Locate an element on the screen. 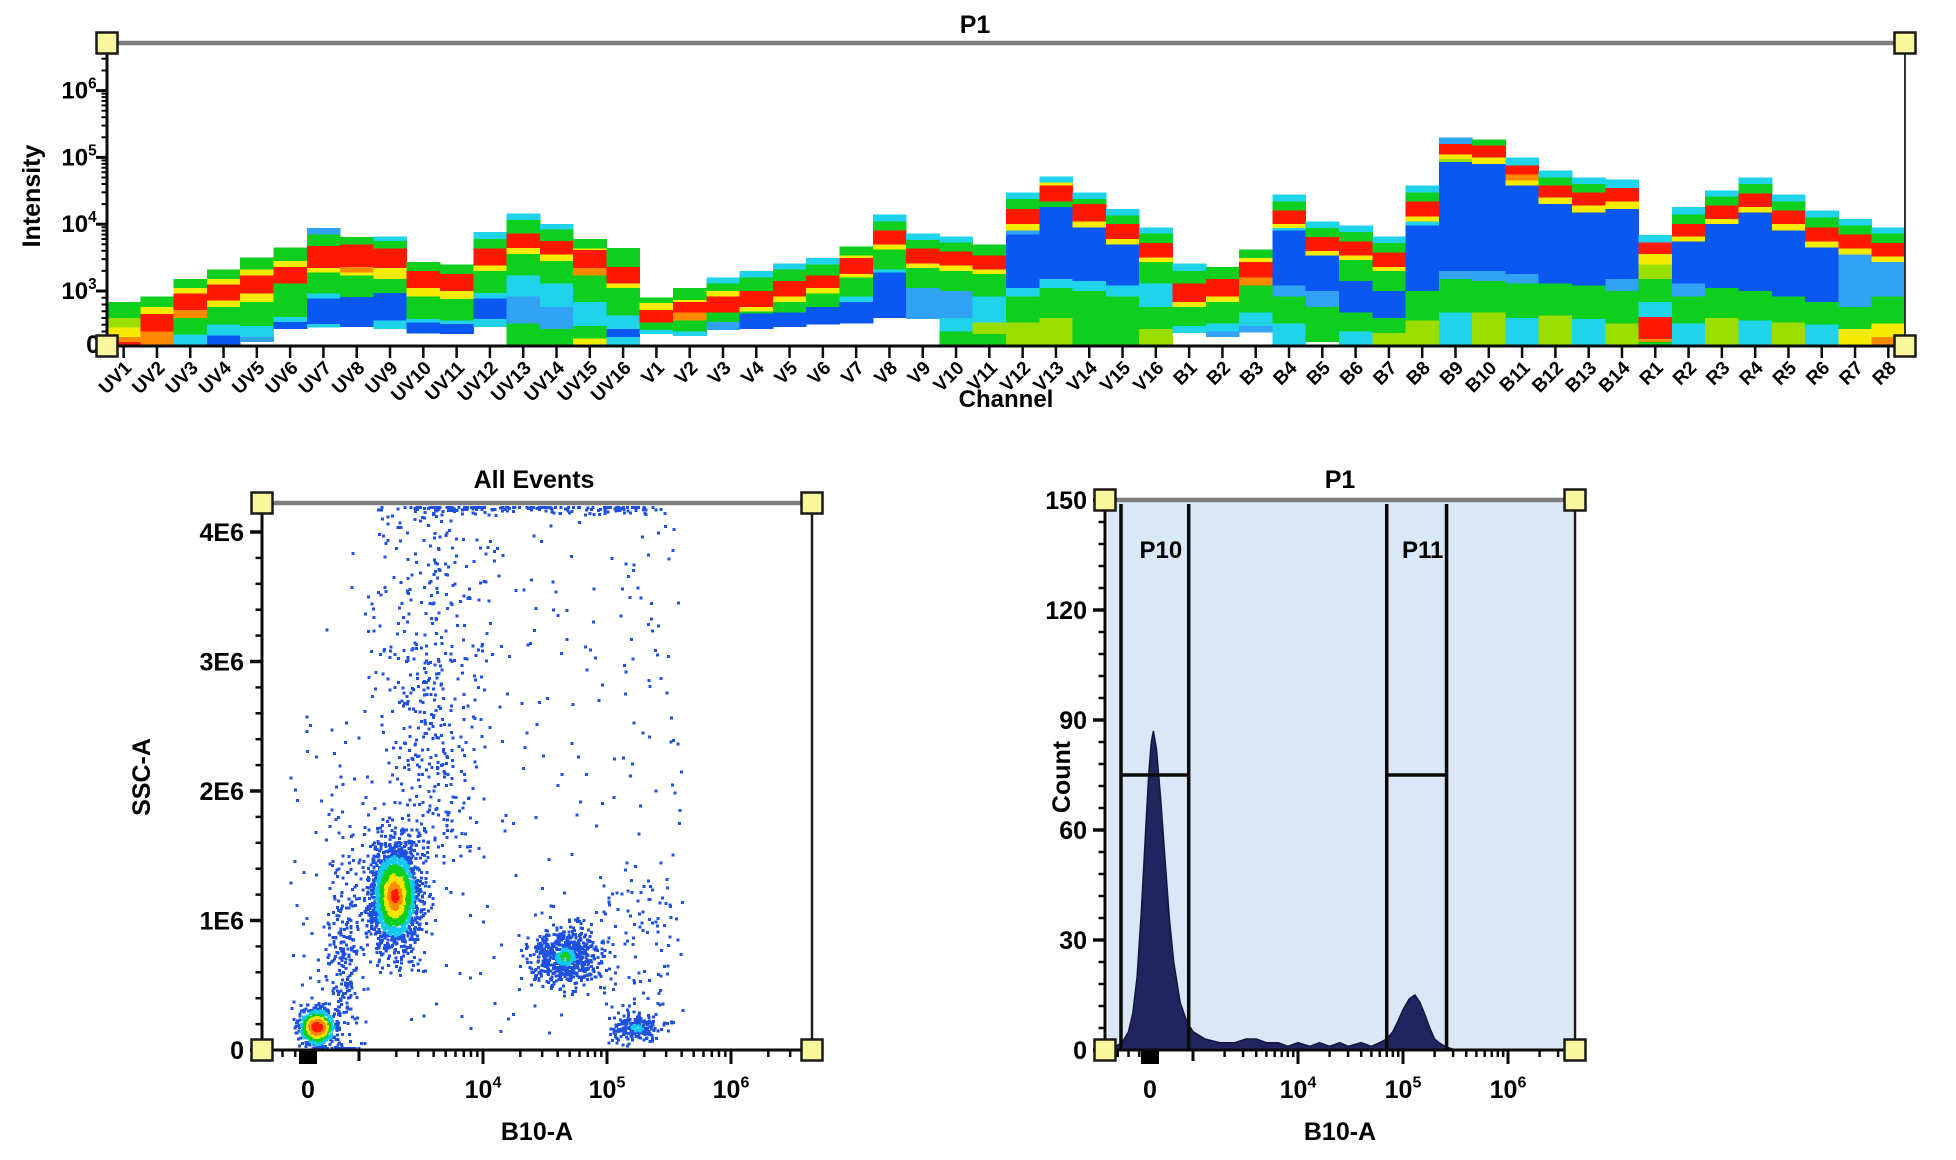 This screenshot has height=1160, width=1956. svg-text: UV4 is located at coordinates (215, 377).